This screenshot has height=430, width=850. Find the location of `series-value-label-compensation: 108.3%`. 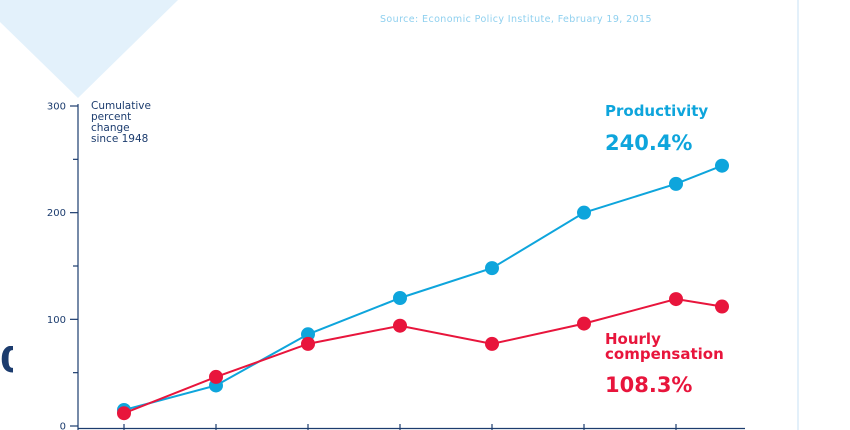

series-value-label-compensation: 108.3% is located at coordinates (648, 385).